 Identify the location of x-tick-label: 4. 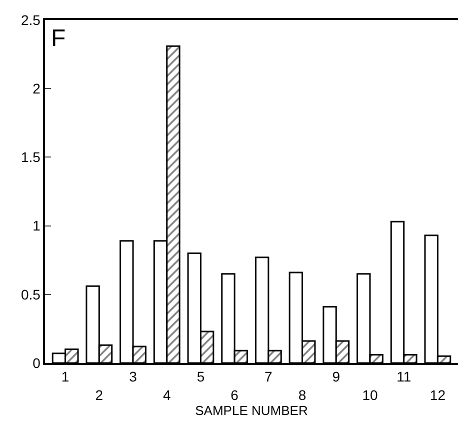
(166, 394).